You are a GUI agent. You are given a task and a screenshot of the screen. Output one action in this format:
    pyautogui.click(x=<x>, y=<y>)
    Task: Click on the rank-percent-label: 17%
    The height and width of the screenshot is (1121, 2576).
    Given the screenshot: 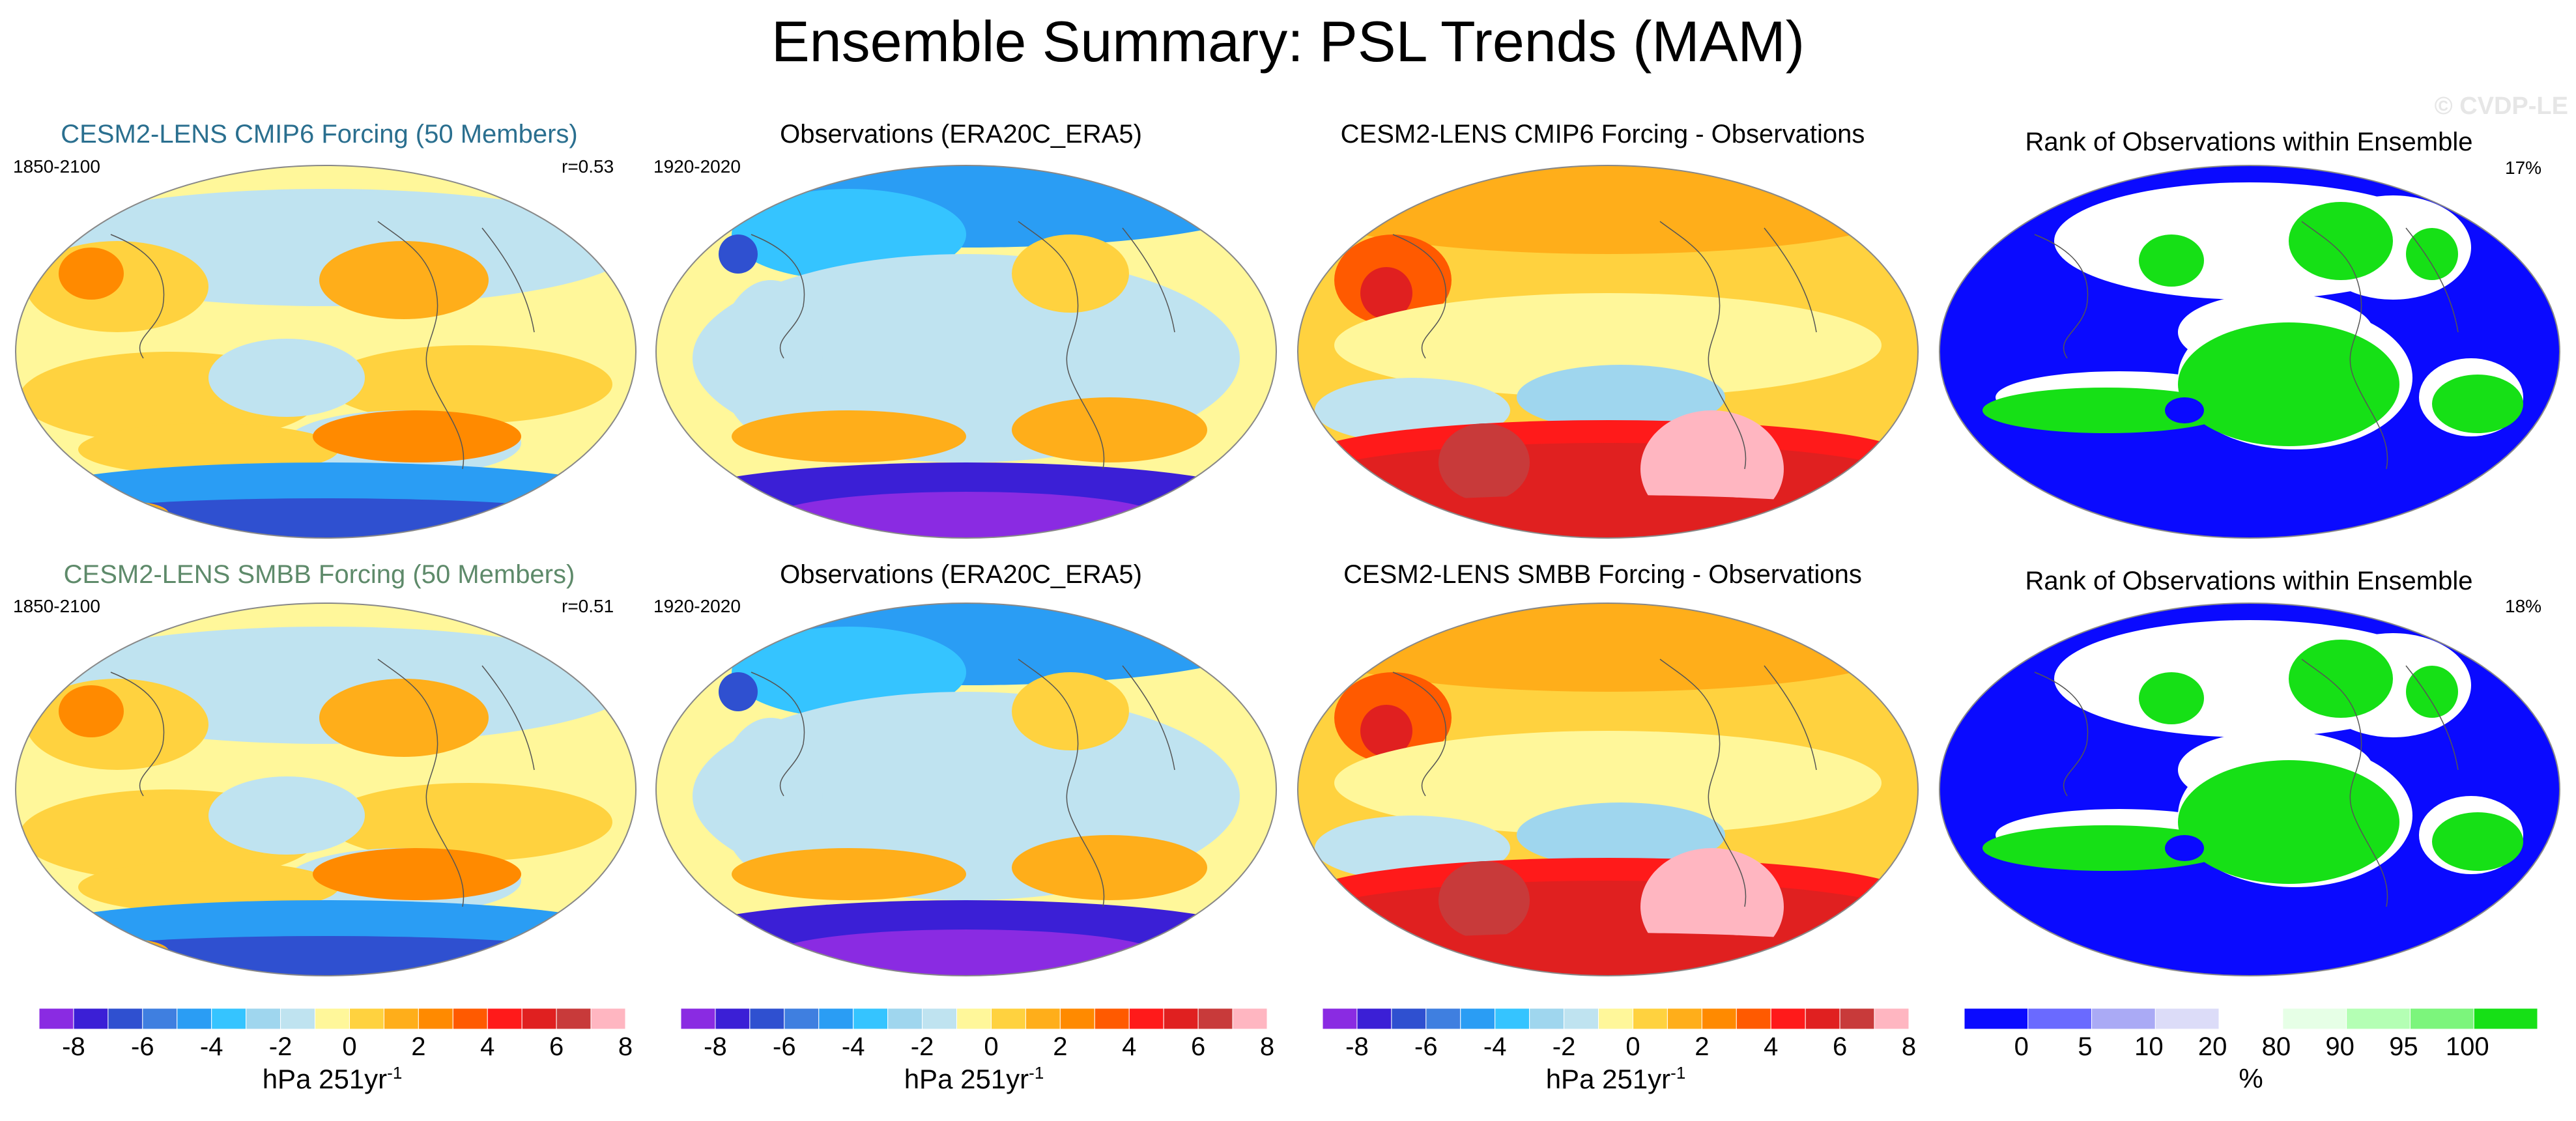 What is the action you would take?
    pyautogui.click(x=2523, y=168)
    